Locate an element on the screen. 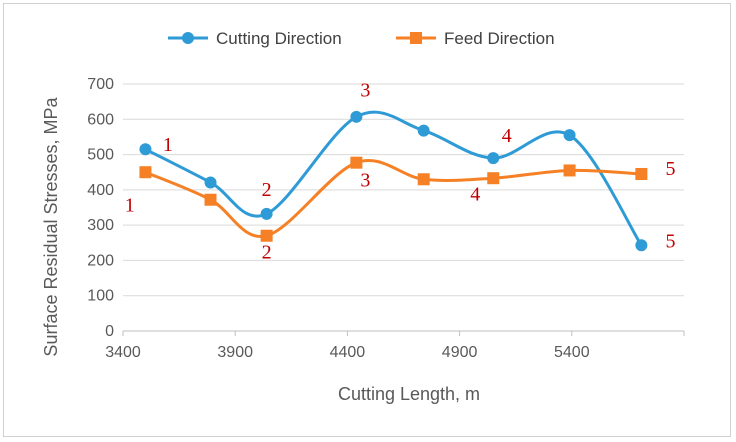 The image size is (736, 442). series-feed-direction is located at coordinates (393, 199).